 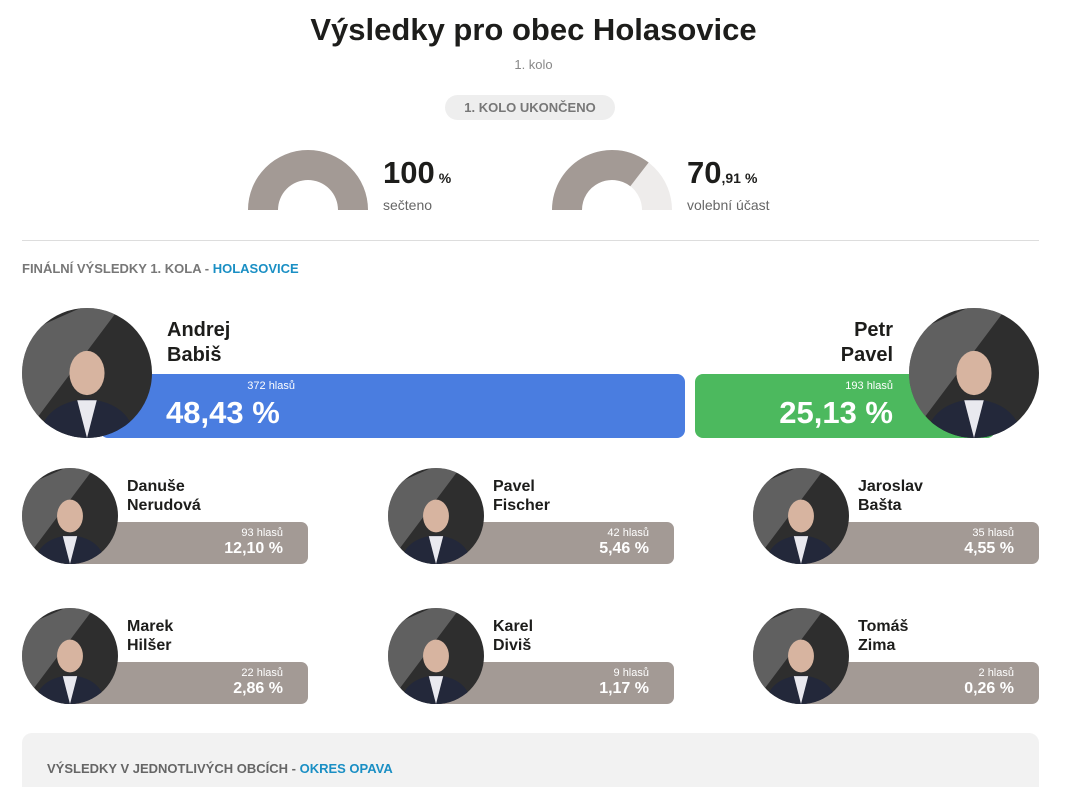 I want to click on gauge-value-text: 70,91%, so click(x=722, y=173).